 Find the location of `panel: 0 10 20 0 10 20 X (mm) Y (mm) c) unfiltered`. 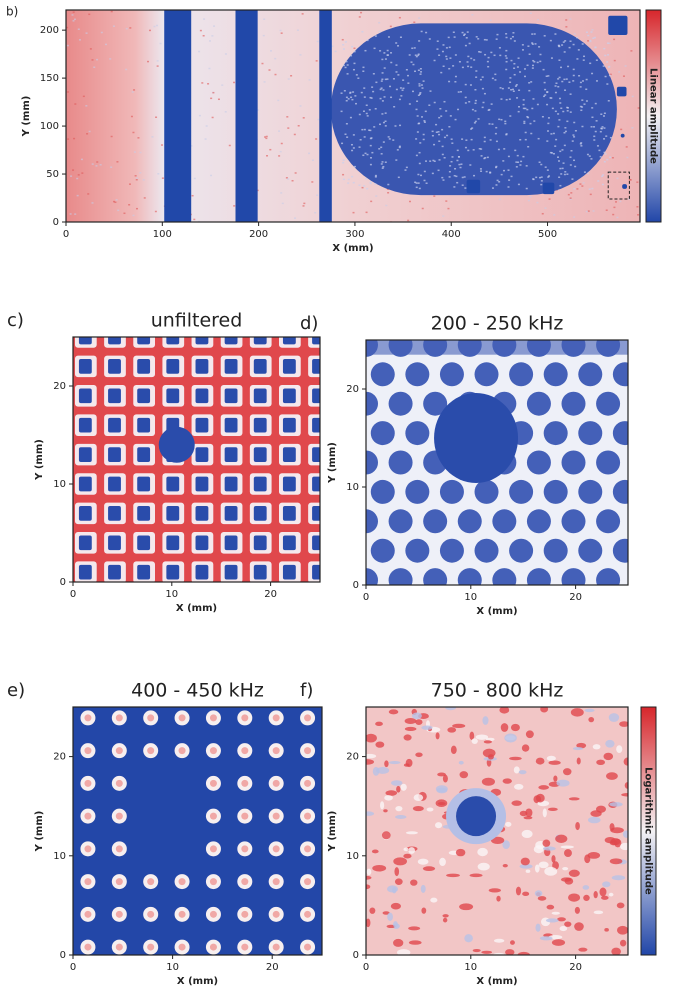

panel: 0 10 20 0 10 20 X (mm) Y (mm) c) unfiltered is located at coordinates (164, 462).